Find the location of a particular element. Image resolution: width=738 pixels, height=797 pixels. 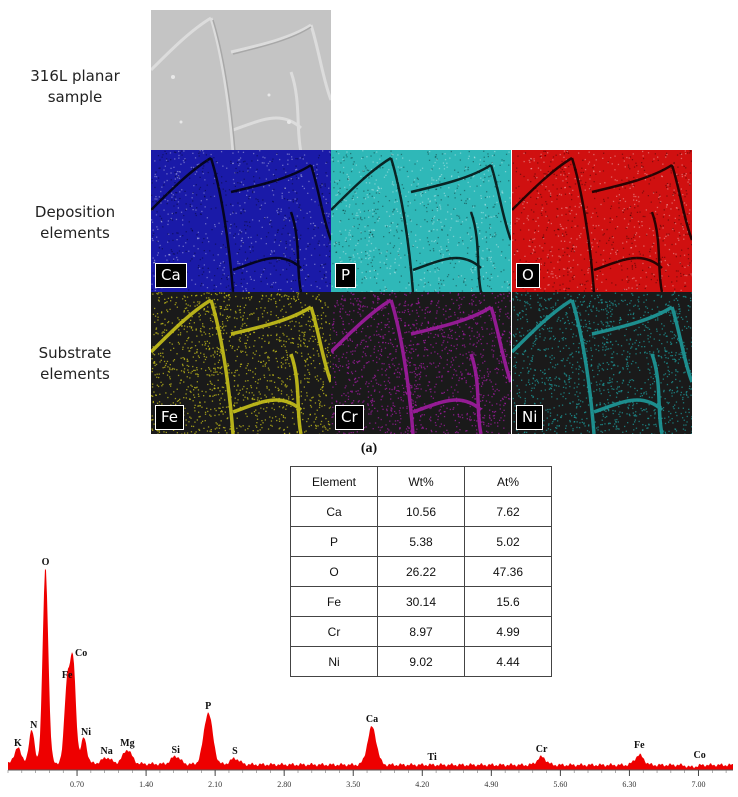

substrate-row-label-line1: Substrate is located at coordinates (75, 353).